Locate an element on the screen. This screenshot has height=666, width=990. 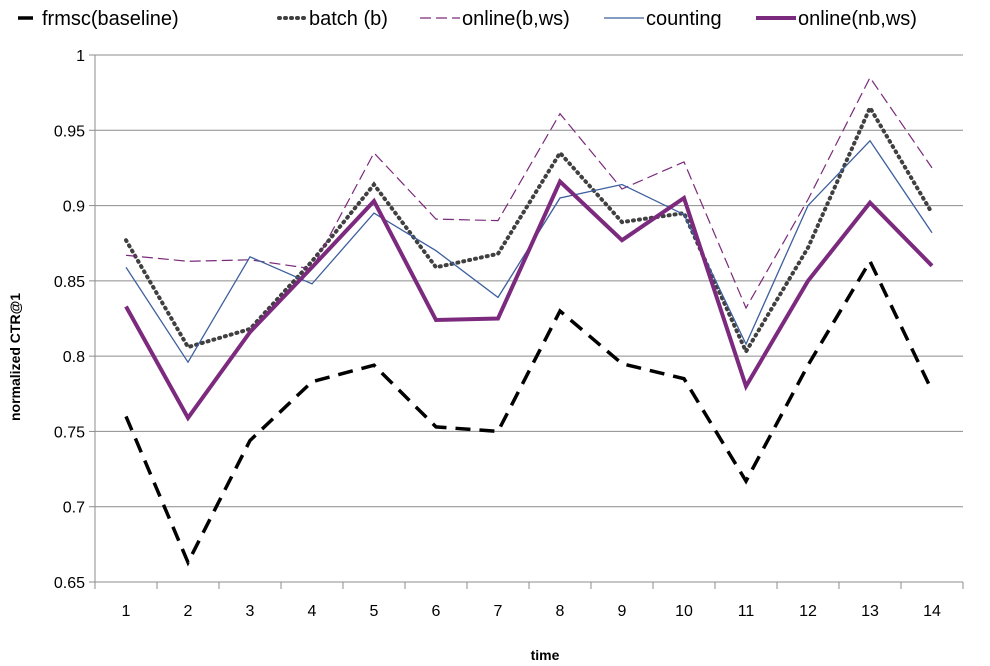
x-tick-label: 5 is located at coordinates (374, 611).